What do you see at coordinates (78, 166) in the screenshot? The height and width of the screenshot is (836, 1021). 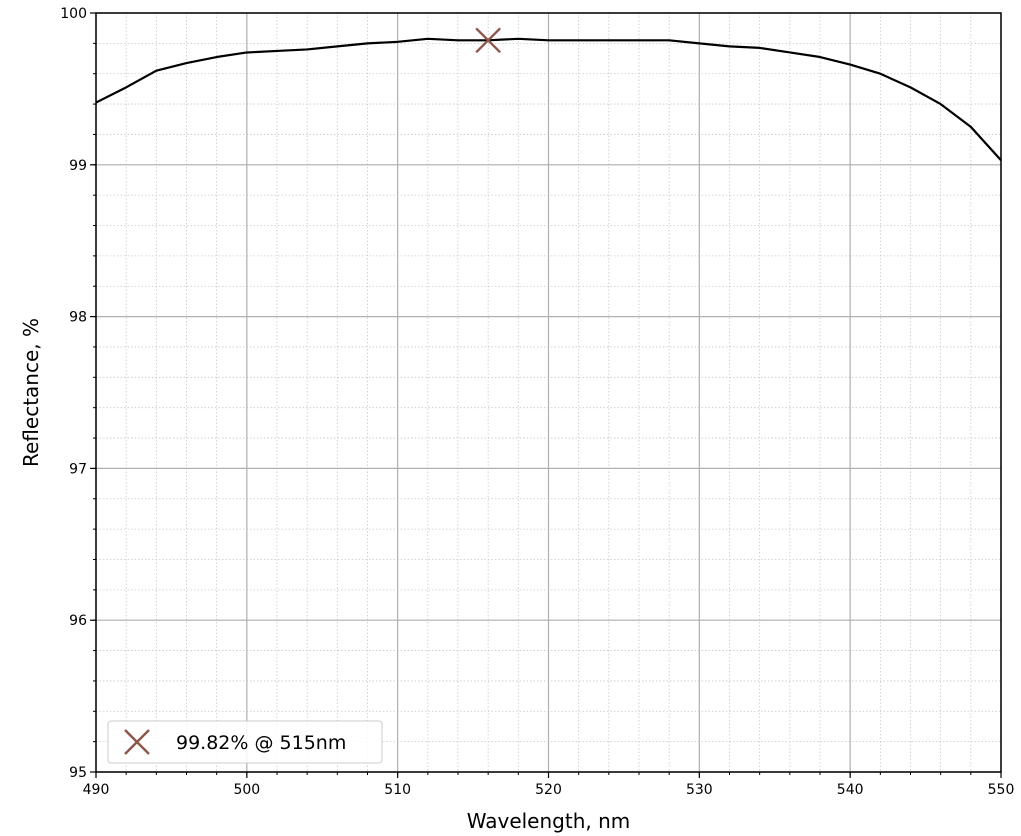 I see `y-tick-label: 99` at bounding box center [78, 166].